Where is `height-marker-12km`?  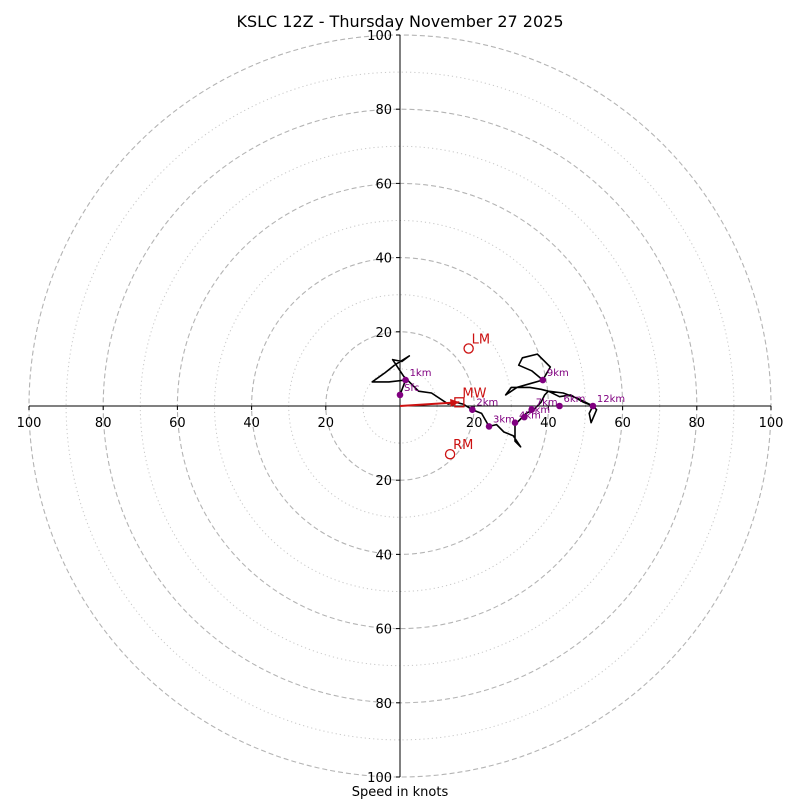 height-marker-12km is located at coordinates (593, 406).